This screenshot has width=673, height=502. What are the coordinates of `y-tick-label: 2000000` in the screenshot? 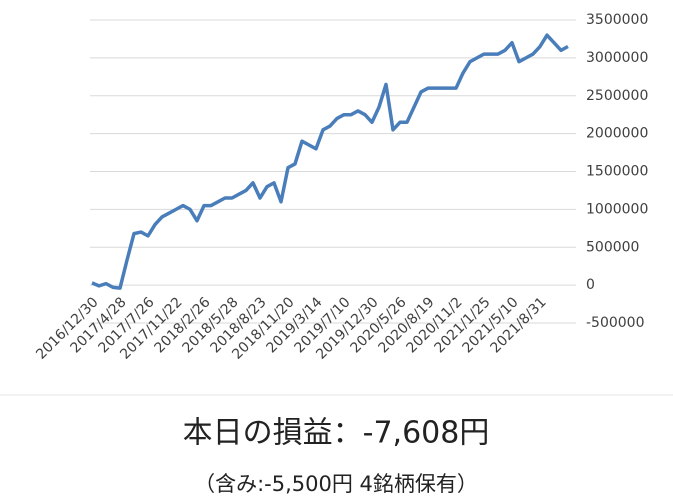 It's located at (617, 134).